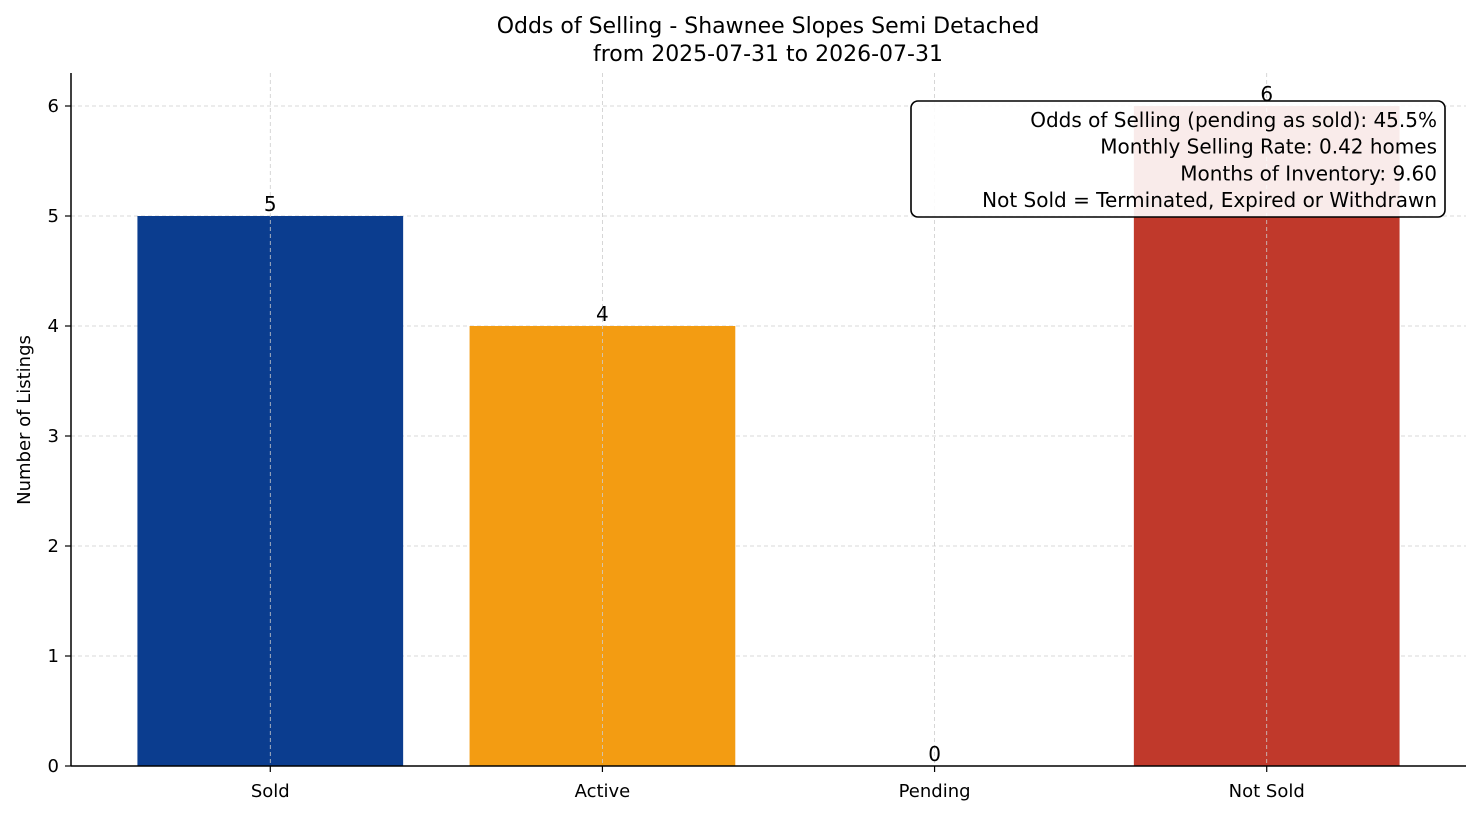  What do you see at coordinates (53, 216) in the screenshot?
I see `y-tick-label: 5` at bounding box center [53, 216].